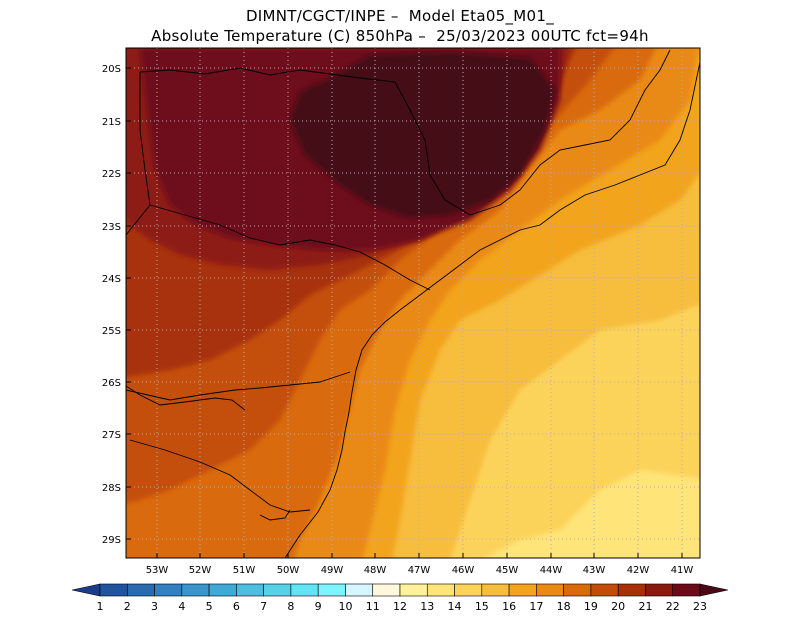 Image resolution: width=800 pixels, height=618 pixels. I want to click on colorbar-label: 3, so click(154, 606).